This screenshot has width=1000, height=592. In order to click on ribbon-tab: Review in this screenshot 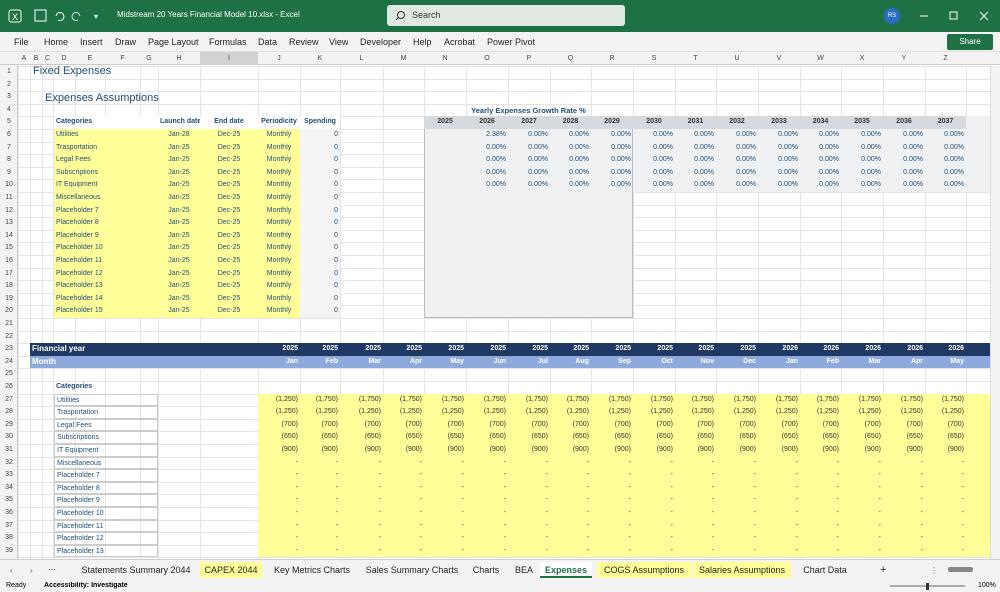, I will do `click(304, 42)`.